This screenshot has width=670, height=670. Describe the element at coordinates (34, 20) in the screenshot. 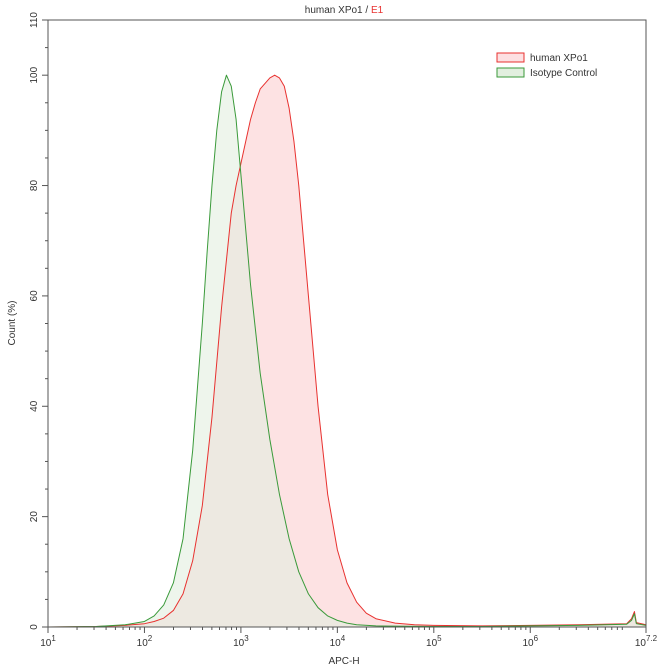

I see `y-tick-label: 110` at that location.